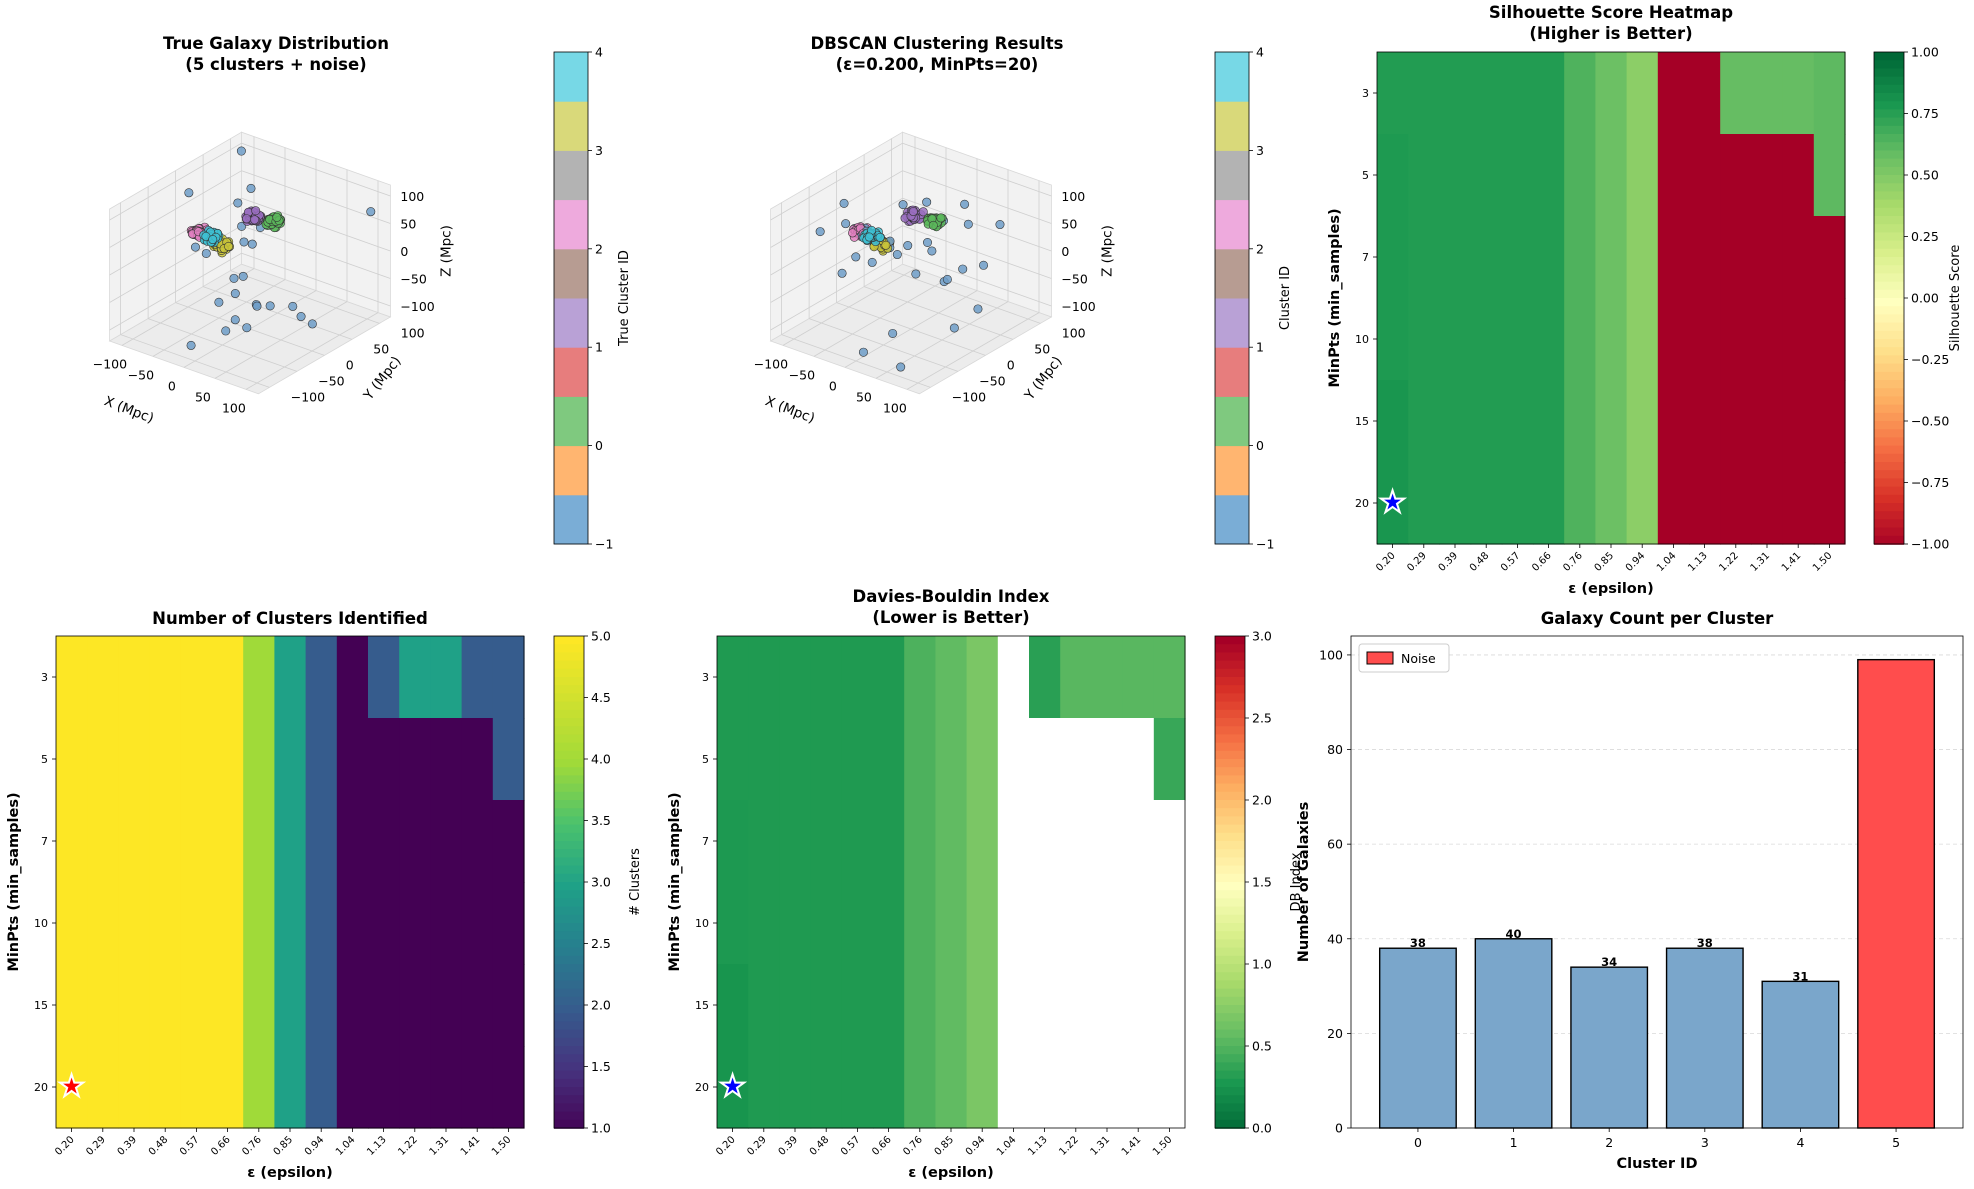 This screenshot has width=1974, height=1189. What do you see at coordinates (1038, 1146) in the screenshot?
I see `x-tick-label: 1.13` at bounding box center [1038, 1146].